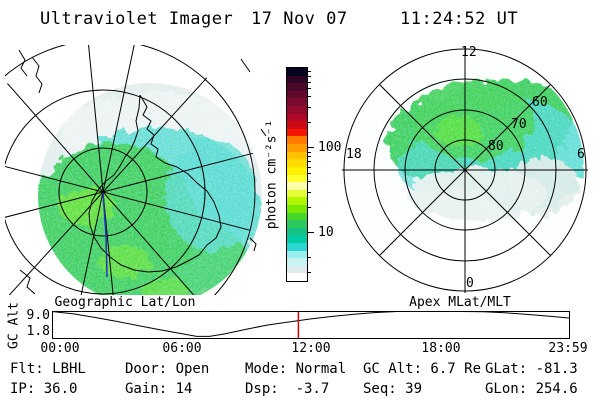  I want to click on spacecraft-track-line, so click(105, 235).